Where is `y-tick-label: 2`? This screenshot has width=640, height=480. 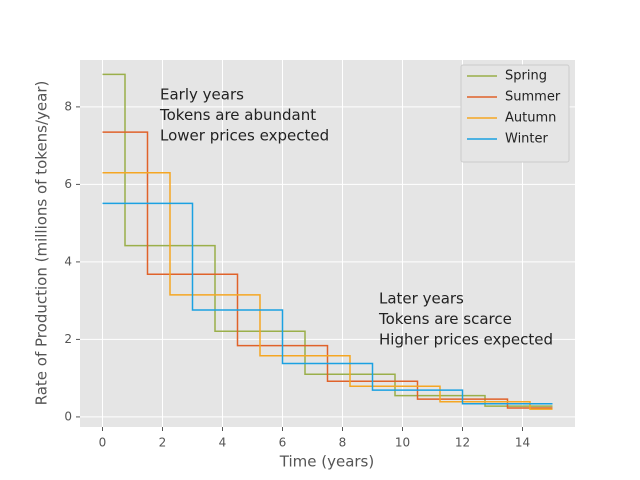
y-tick-label: 2 is located at coordinates (68, 339).